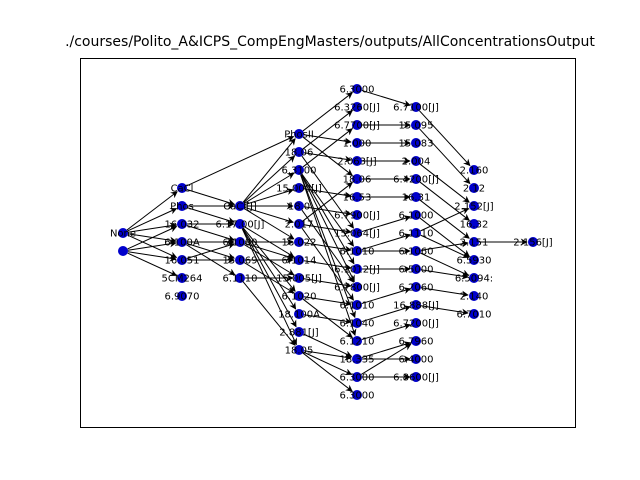  What do you see at coordinates (182, 260) in the screenshot?
I see `node-c5` at bounding box center [182, 260].